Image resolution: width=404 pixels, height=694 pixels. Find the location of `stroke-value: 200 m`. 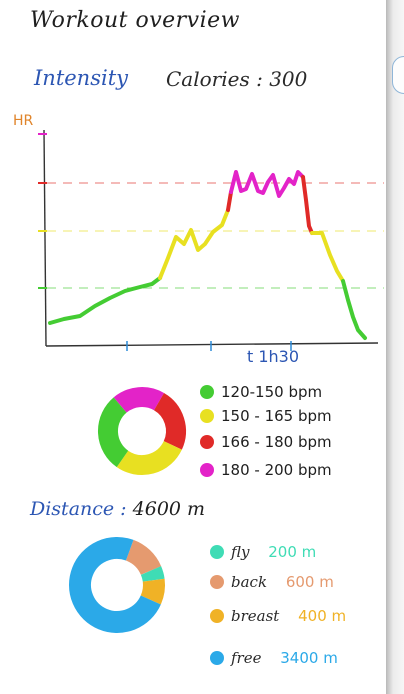

stroke-value: 200 m is located at coordinates (292, 551).